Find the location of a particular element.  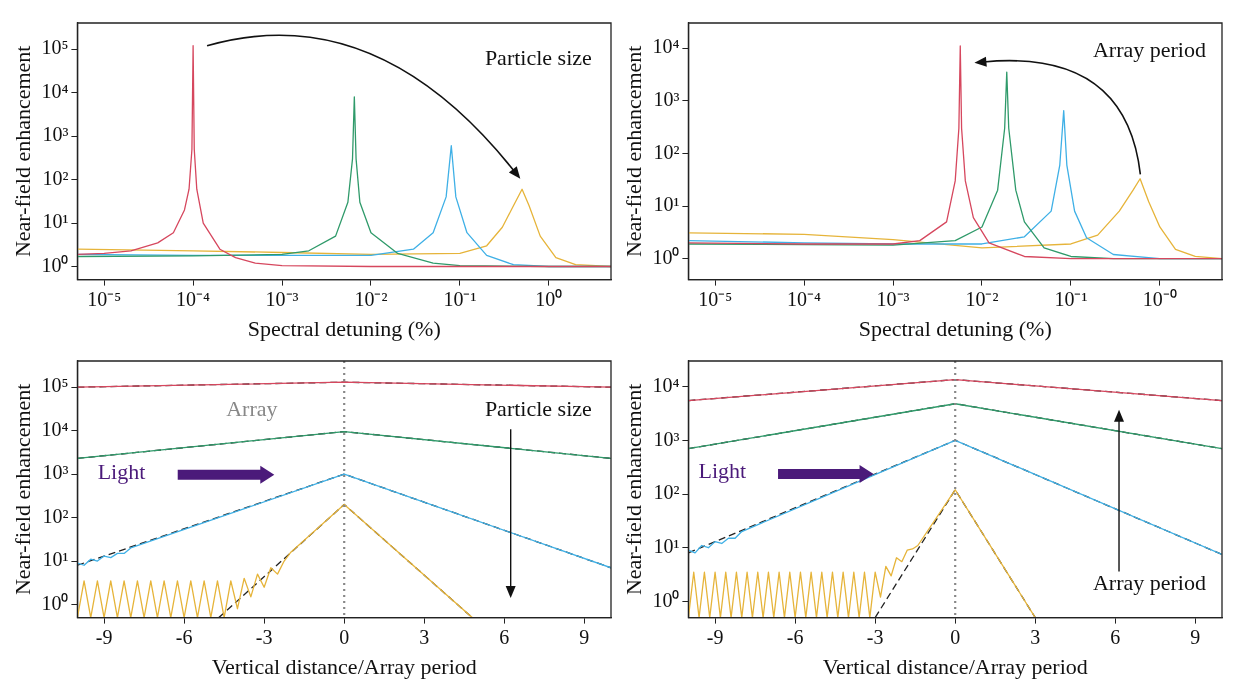

x-tick-label: 10⁰ is located at coordinates (549, 298).